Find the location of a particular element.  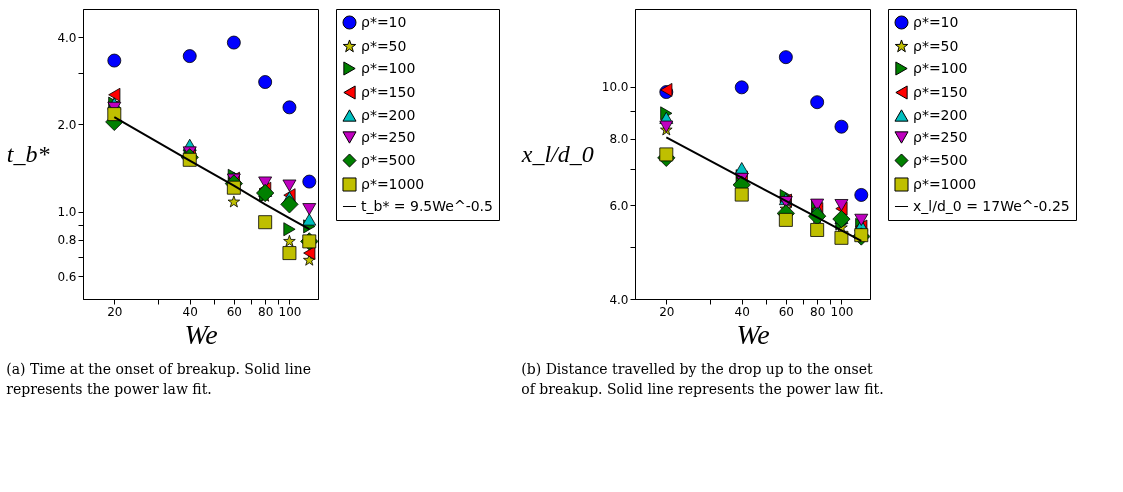

legend-label: x_l/d_0 = 17We^-0.25 is located at coordinates (991, 205).